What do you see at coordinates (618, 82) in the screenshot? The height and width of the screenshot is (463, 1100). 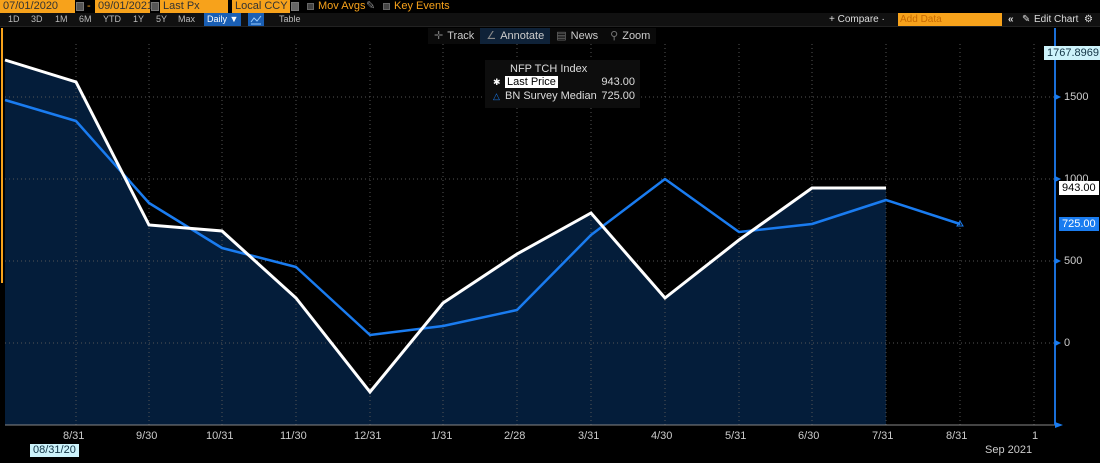 I see `legend-last-price-value: 943.00` at bounding box center [618, 82].